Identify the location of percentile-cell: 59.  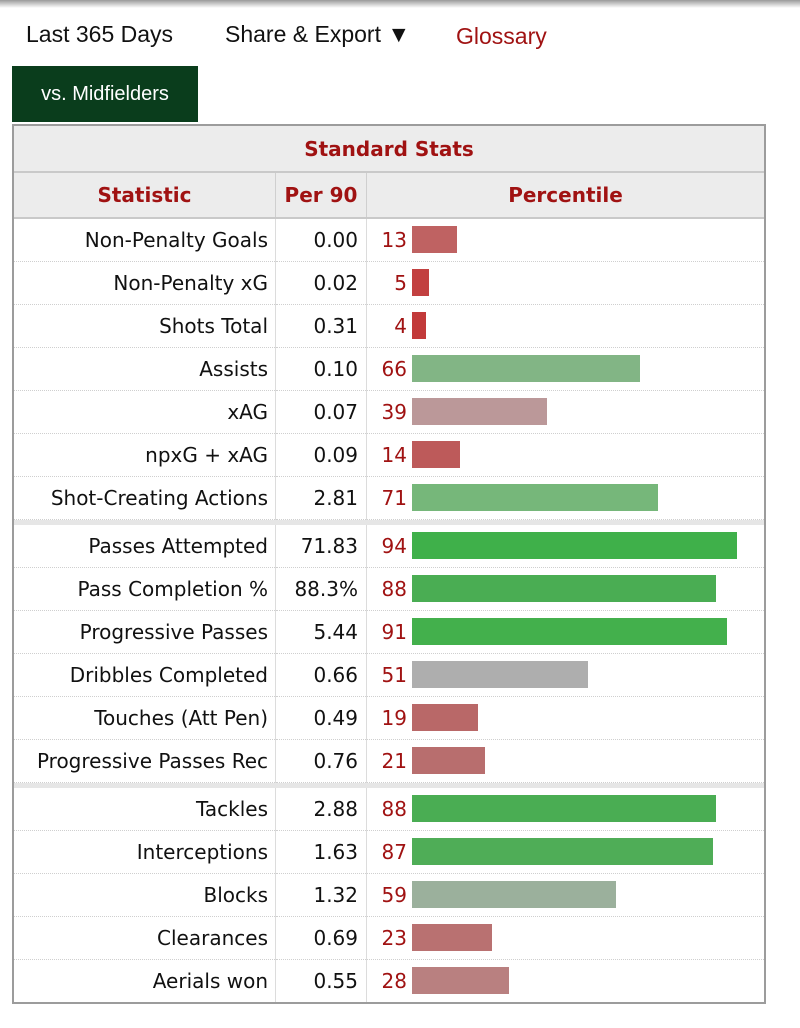
(565, 895).